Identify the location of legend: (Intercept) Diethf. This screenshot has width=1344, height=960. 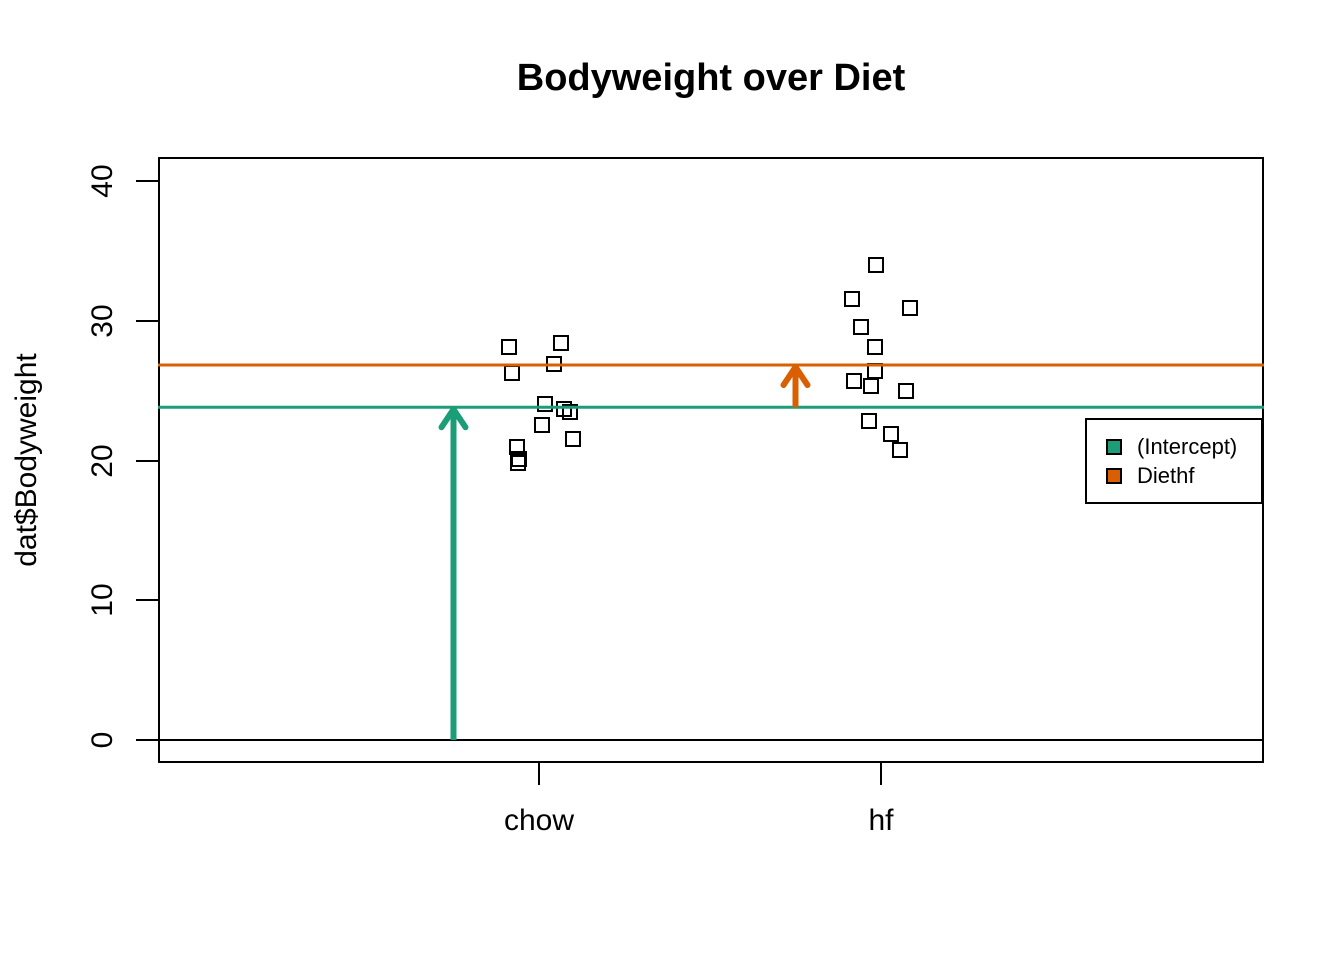
(1174, 461).